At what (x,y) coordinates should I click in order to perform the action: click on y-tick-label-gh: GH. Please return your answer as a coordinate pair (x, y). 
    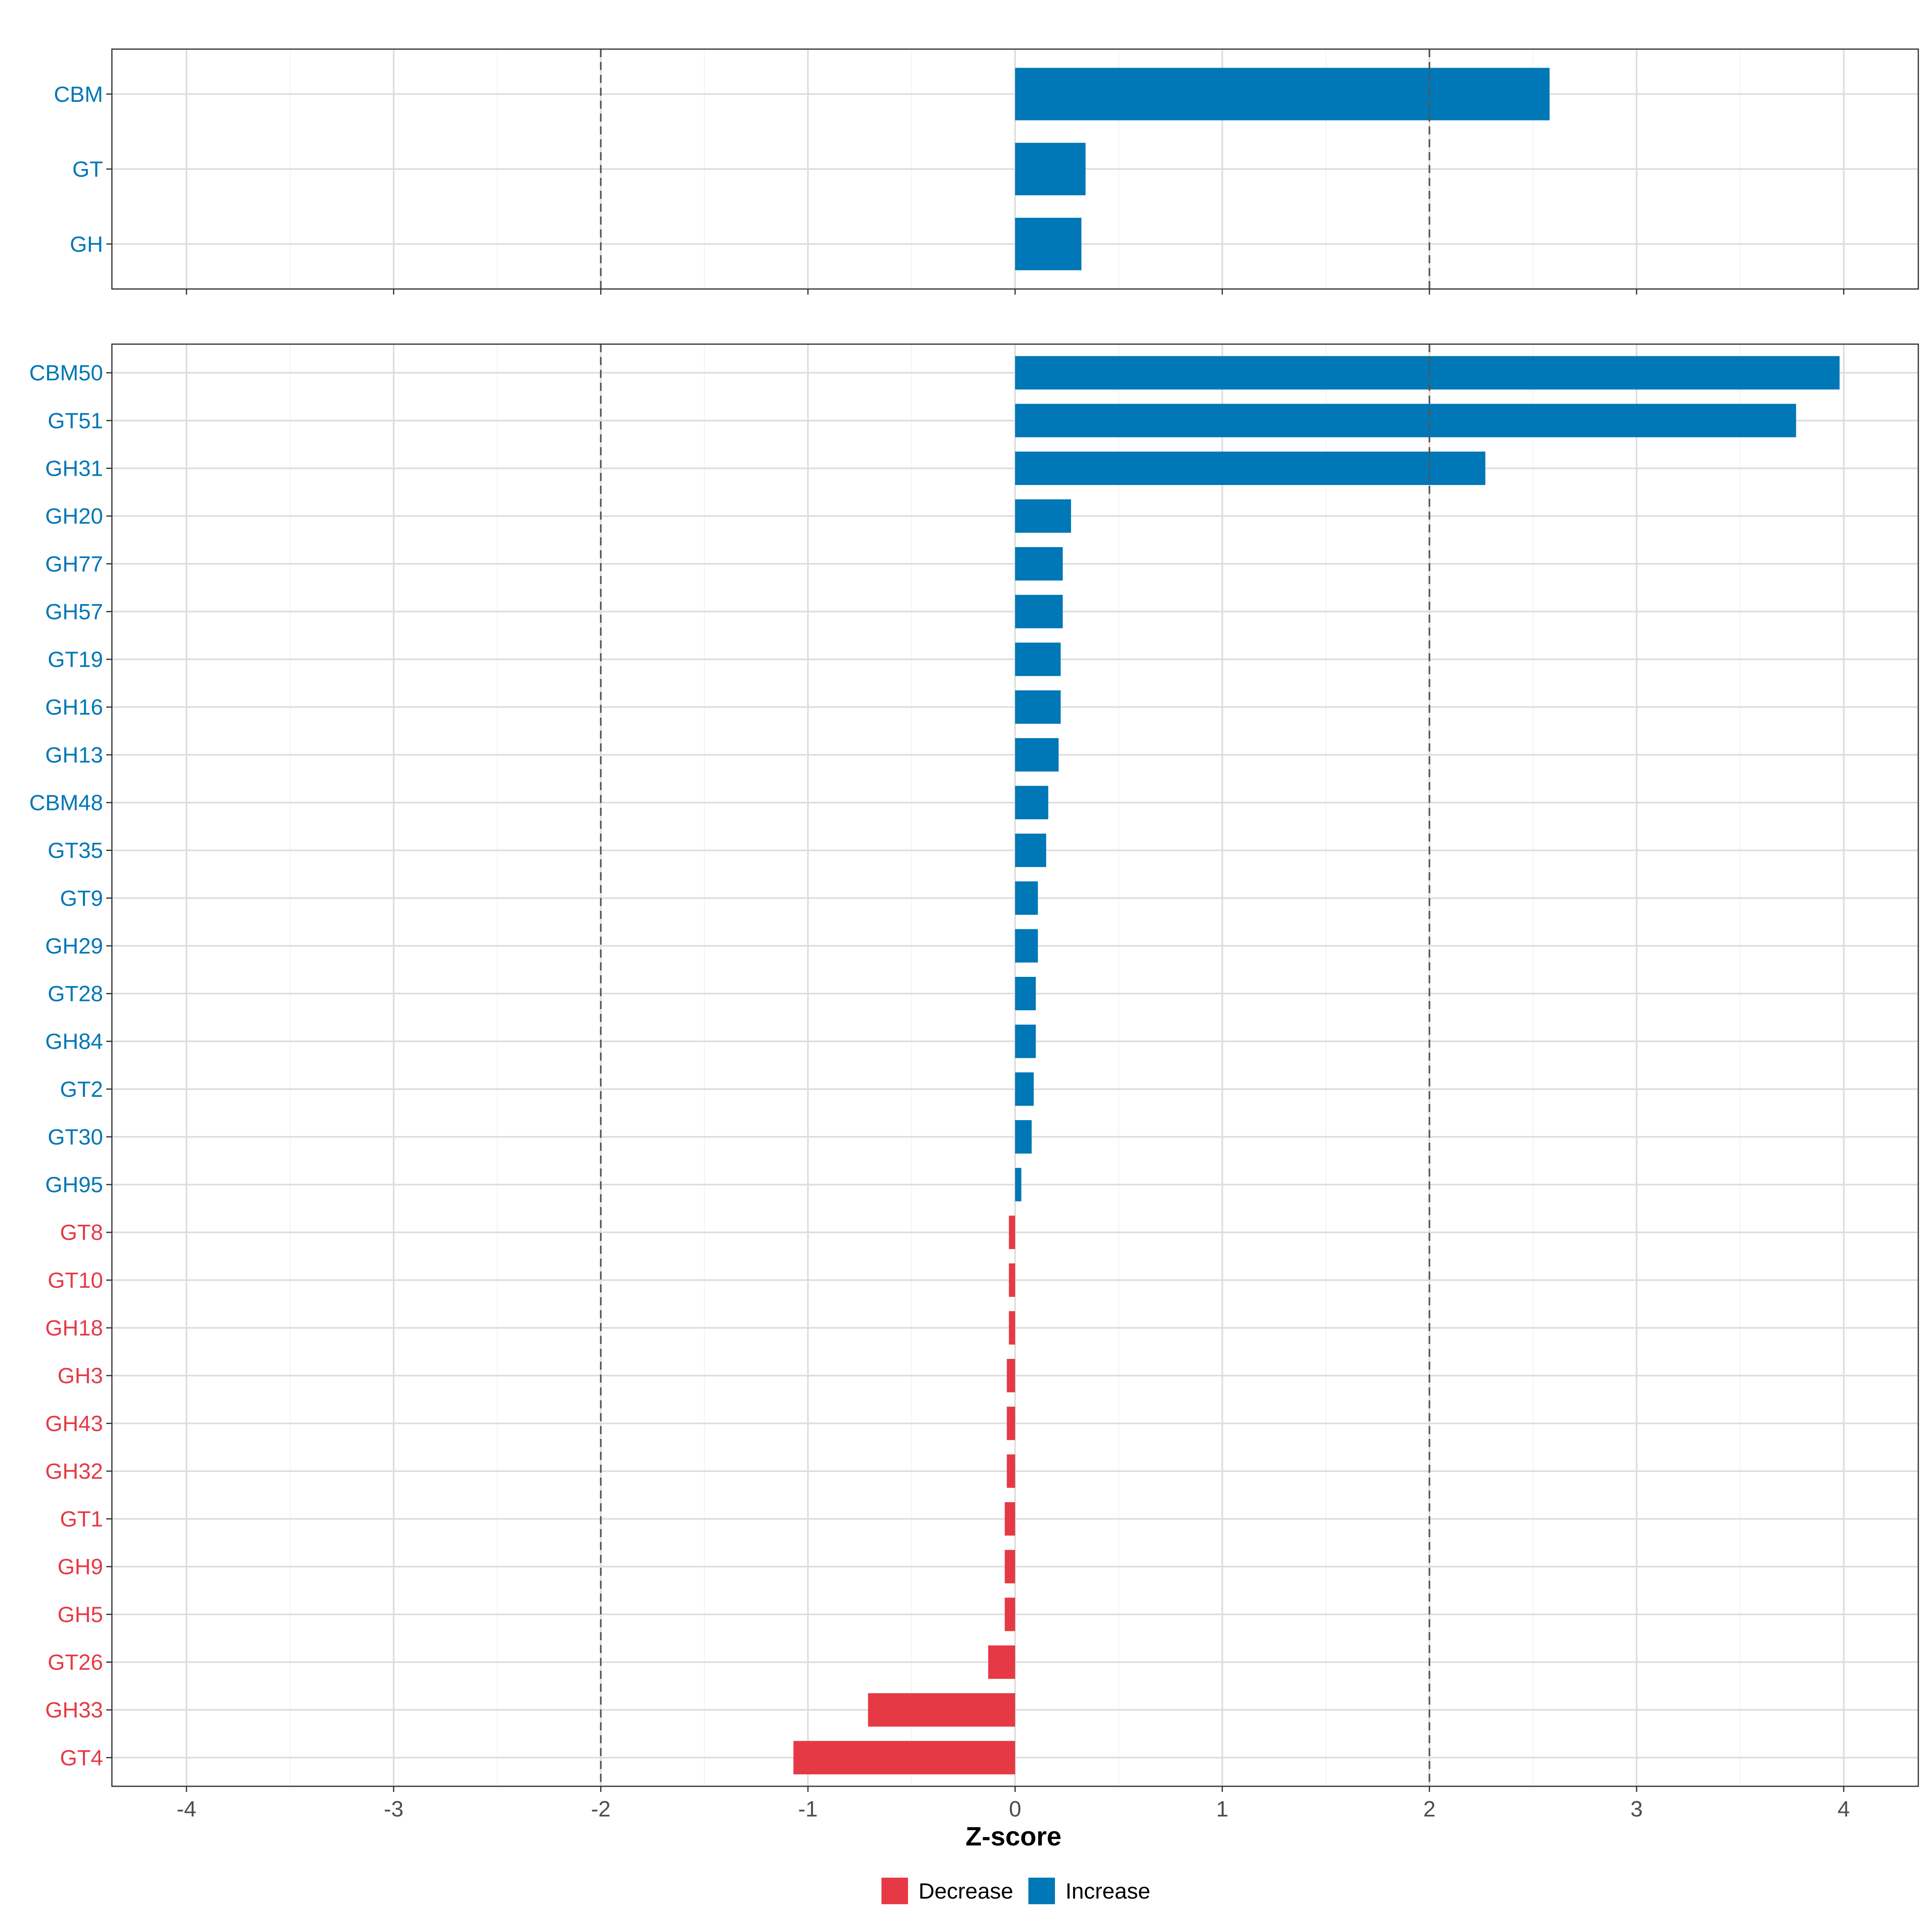
    Looking at the image, I should click on (86, 243).